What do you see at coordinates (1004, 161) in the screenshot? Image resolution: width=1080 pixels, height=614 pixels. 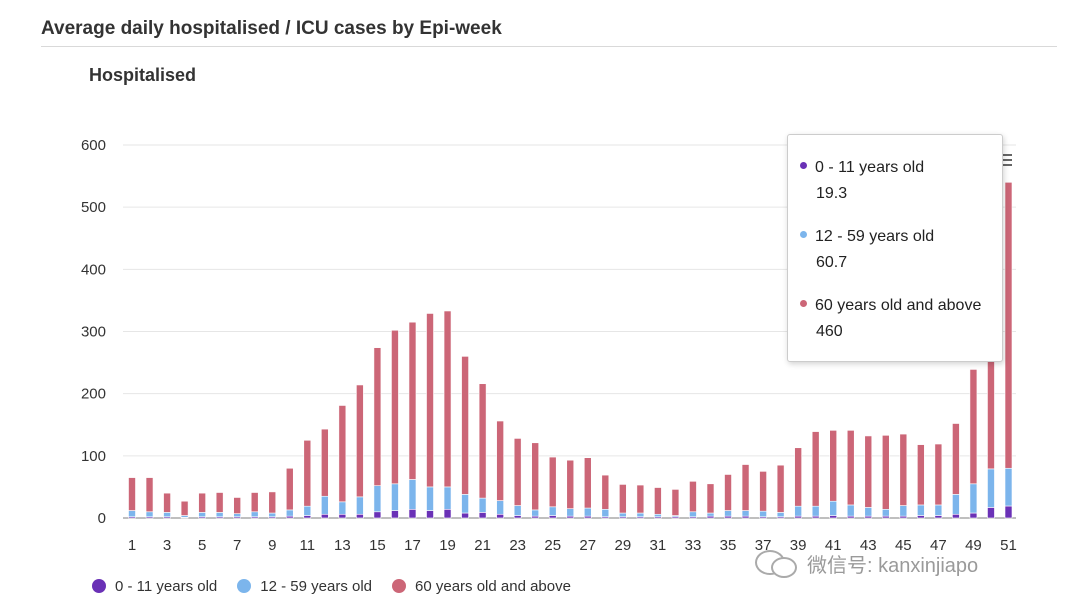 I see `hamburger-menu-icon` at bounding box center [1004, 161].